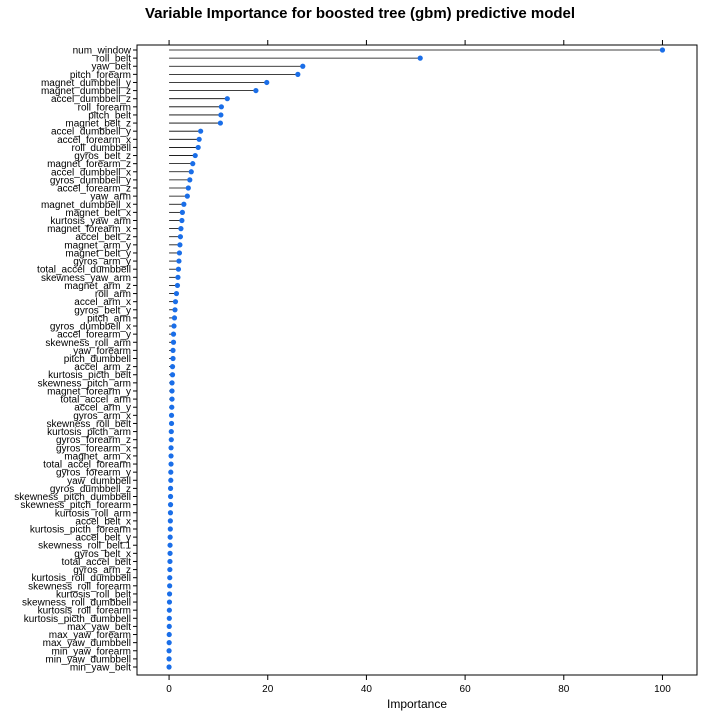 Image resolution: width=720 pixels, height=720 pixels. What do you see at coordinates (104, 107) in the screenshot?
I see `y-label-roll_forearm: roll_forearm` at bounding box center [104, 107].